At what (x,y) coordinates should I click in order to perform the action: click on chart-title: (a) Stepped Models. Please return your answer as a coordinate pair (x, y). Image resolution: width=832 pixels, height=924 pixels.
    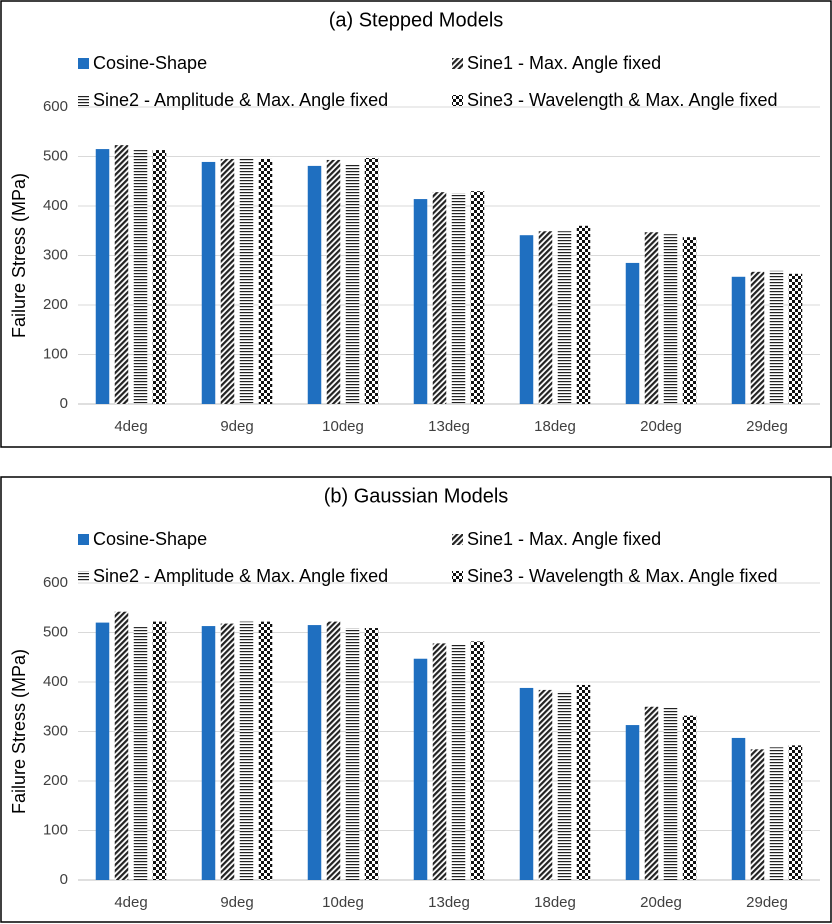
    Looking at the image, I should click on (416, 20).